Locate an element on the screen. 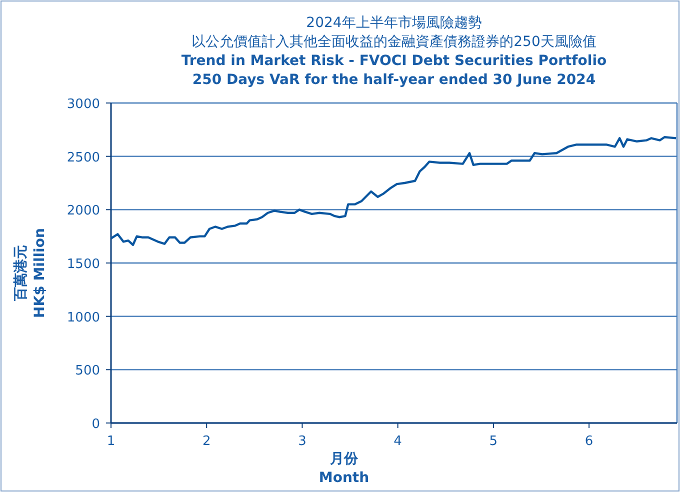 The image size is (680, 492). x-tick-label: 1 is located at coordinates (111, 441).